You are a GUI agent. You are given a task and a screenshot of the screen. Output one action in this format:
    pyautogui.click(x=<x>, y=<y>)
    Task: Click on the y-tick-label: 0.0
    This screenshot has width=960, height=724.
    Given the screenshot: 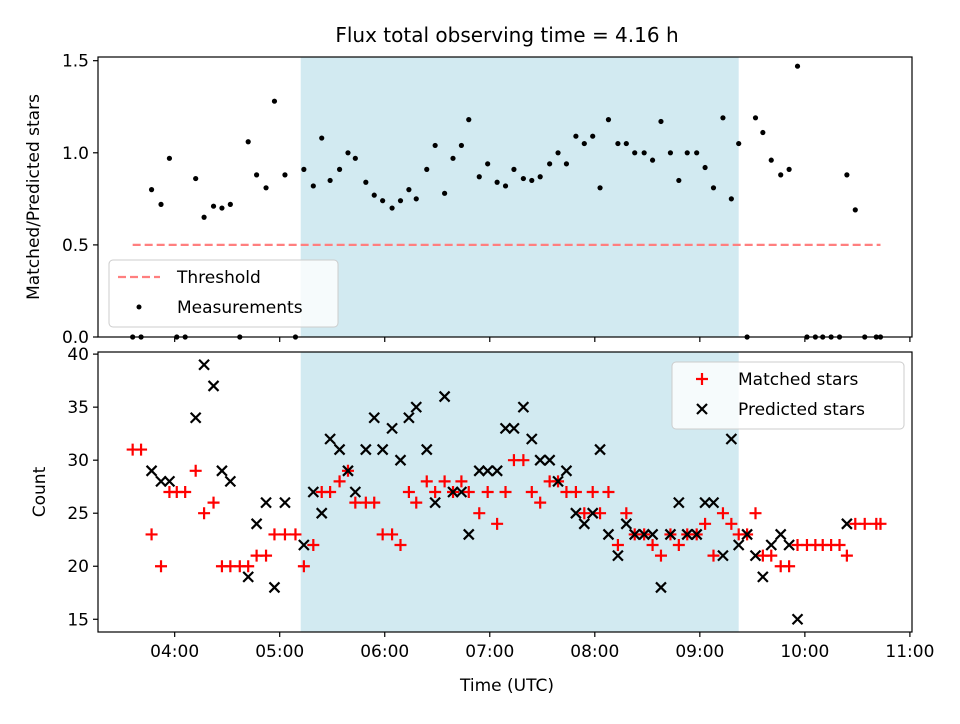 What is the action you would take?
    pyautogui.click(x=75, y=338)
    